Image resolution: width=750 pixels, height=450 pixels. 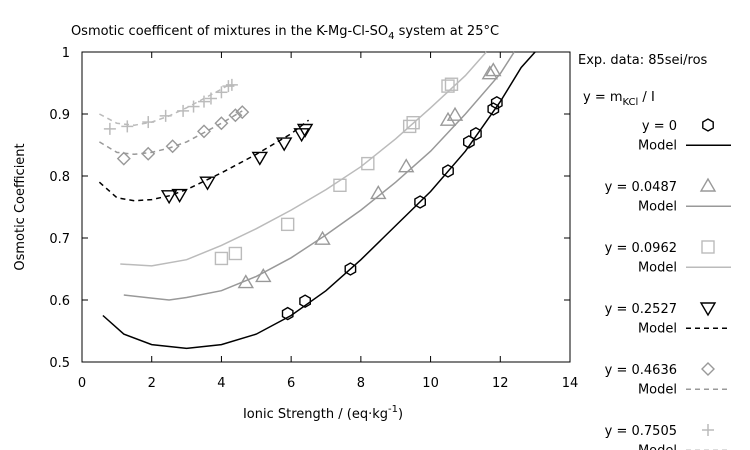 What do you see at coordinates (619, 99) in the screenshot?
I see `legend-subheader: y = mKCl / I` at bounding box center [619, 99].